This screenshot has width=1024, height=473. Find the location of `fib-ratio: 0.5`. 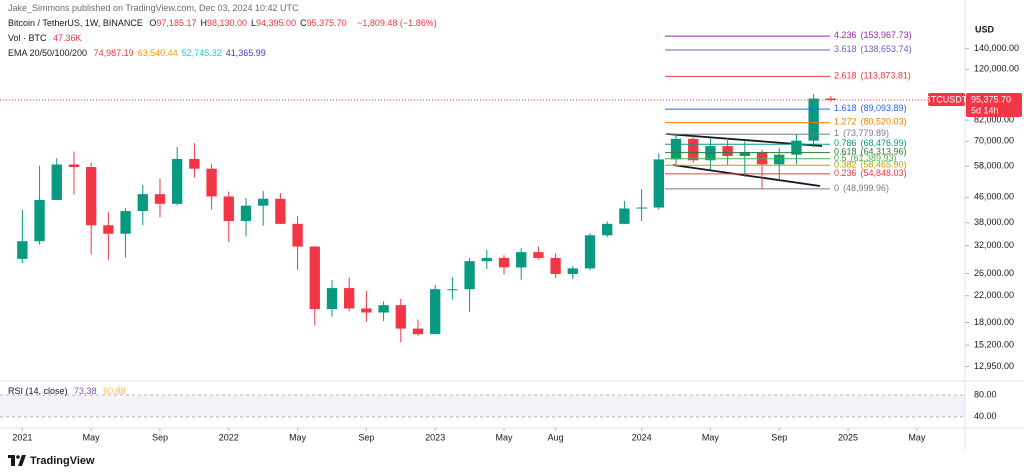

fib-ratio: 0.5 is located at coordinates (840, 158).